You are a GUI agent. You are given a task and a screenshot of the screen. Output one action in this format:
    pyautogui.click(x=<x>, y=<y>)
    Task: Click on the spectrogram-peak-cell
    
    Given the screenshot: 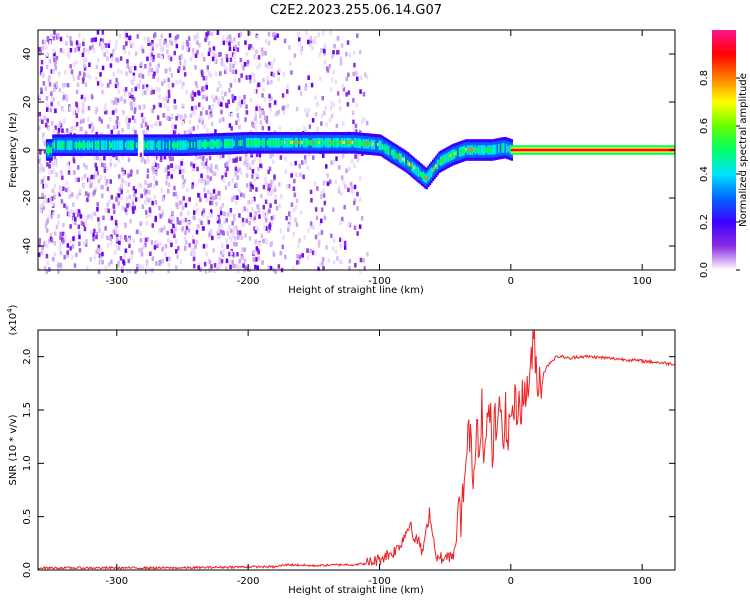 What is the action you would take?
    pyautogui.click(x=285, y=142)
    